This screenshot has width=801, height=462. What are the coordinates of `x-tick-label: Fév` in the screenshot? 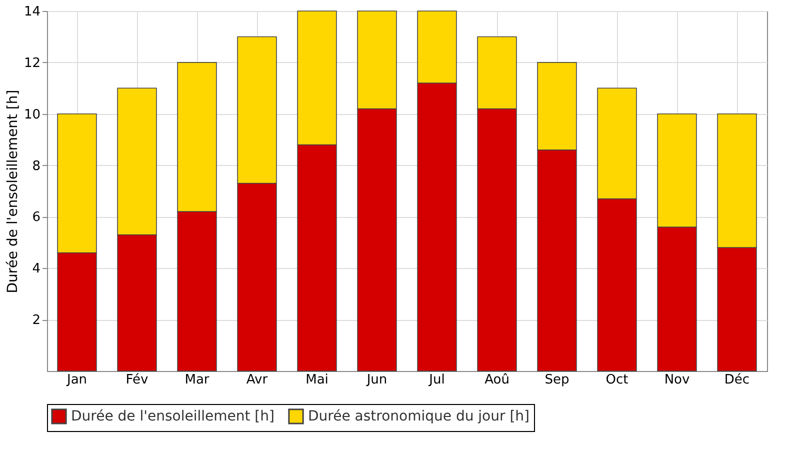 It's located at (137, 380).